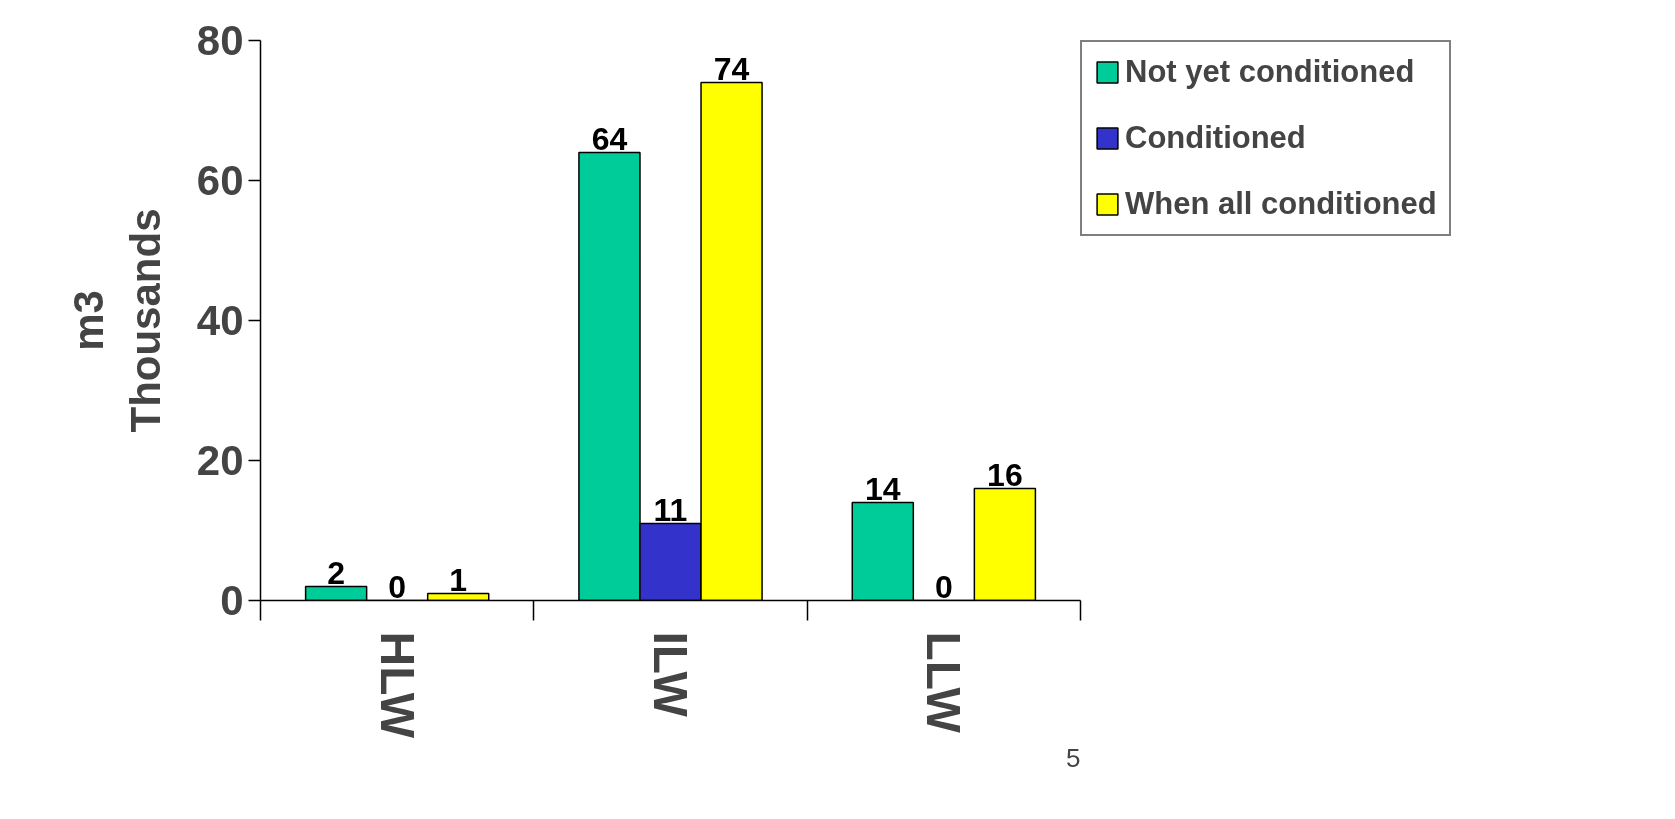 The image size is (1675, 819). What do you see at coordinates (1215, 138) in the screenshot?
I see `legend-label: Conditioned` at bounding box center [1215, 138].